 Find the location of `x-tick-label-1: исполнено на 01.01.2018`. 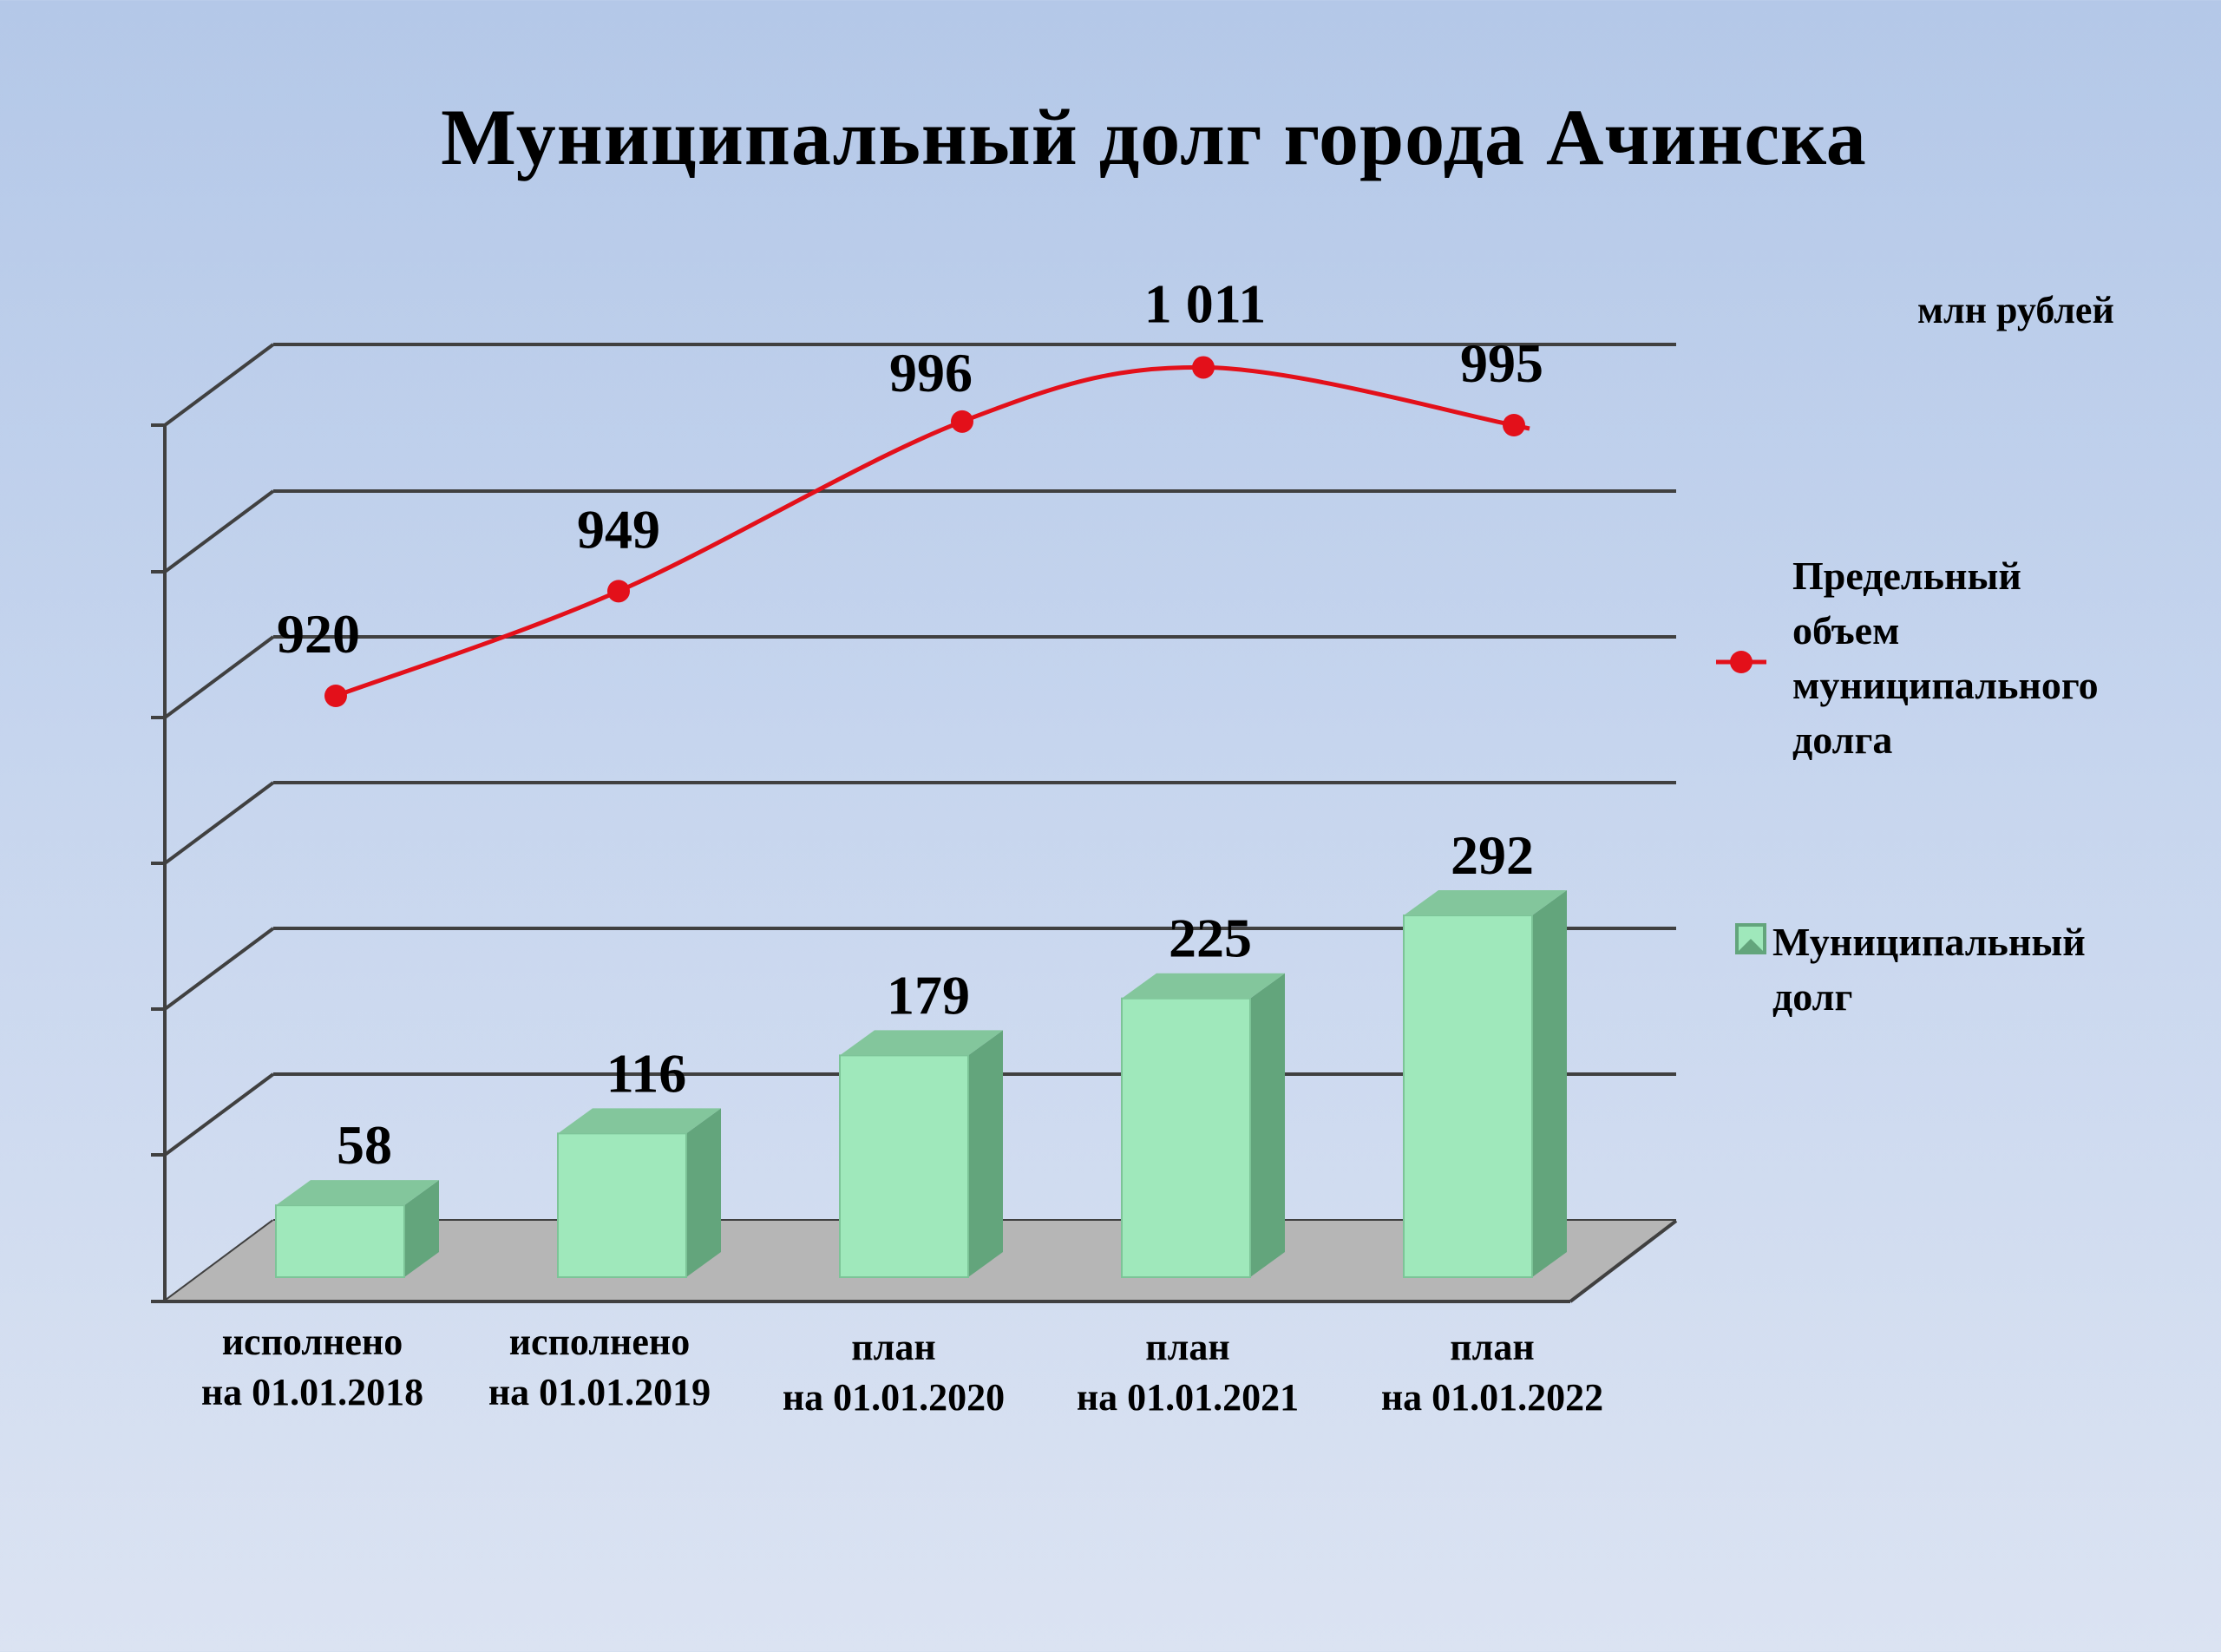

x-tick-label-1: исполнено на 01.01.2018 is located at coordinates (312, 1367).